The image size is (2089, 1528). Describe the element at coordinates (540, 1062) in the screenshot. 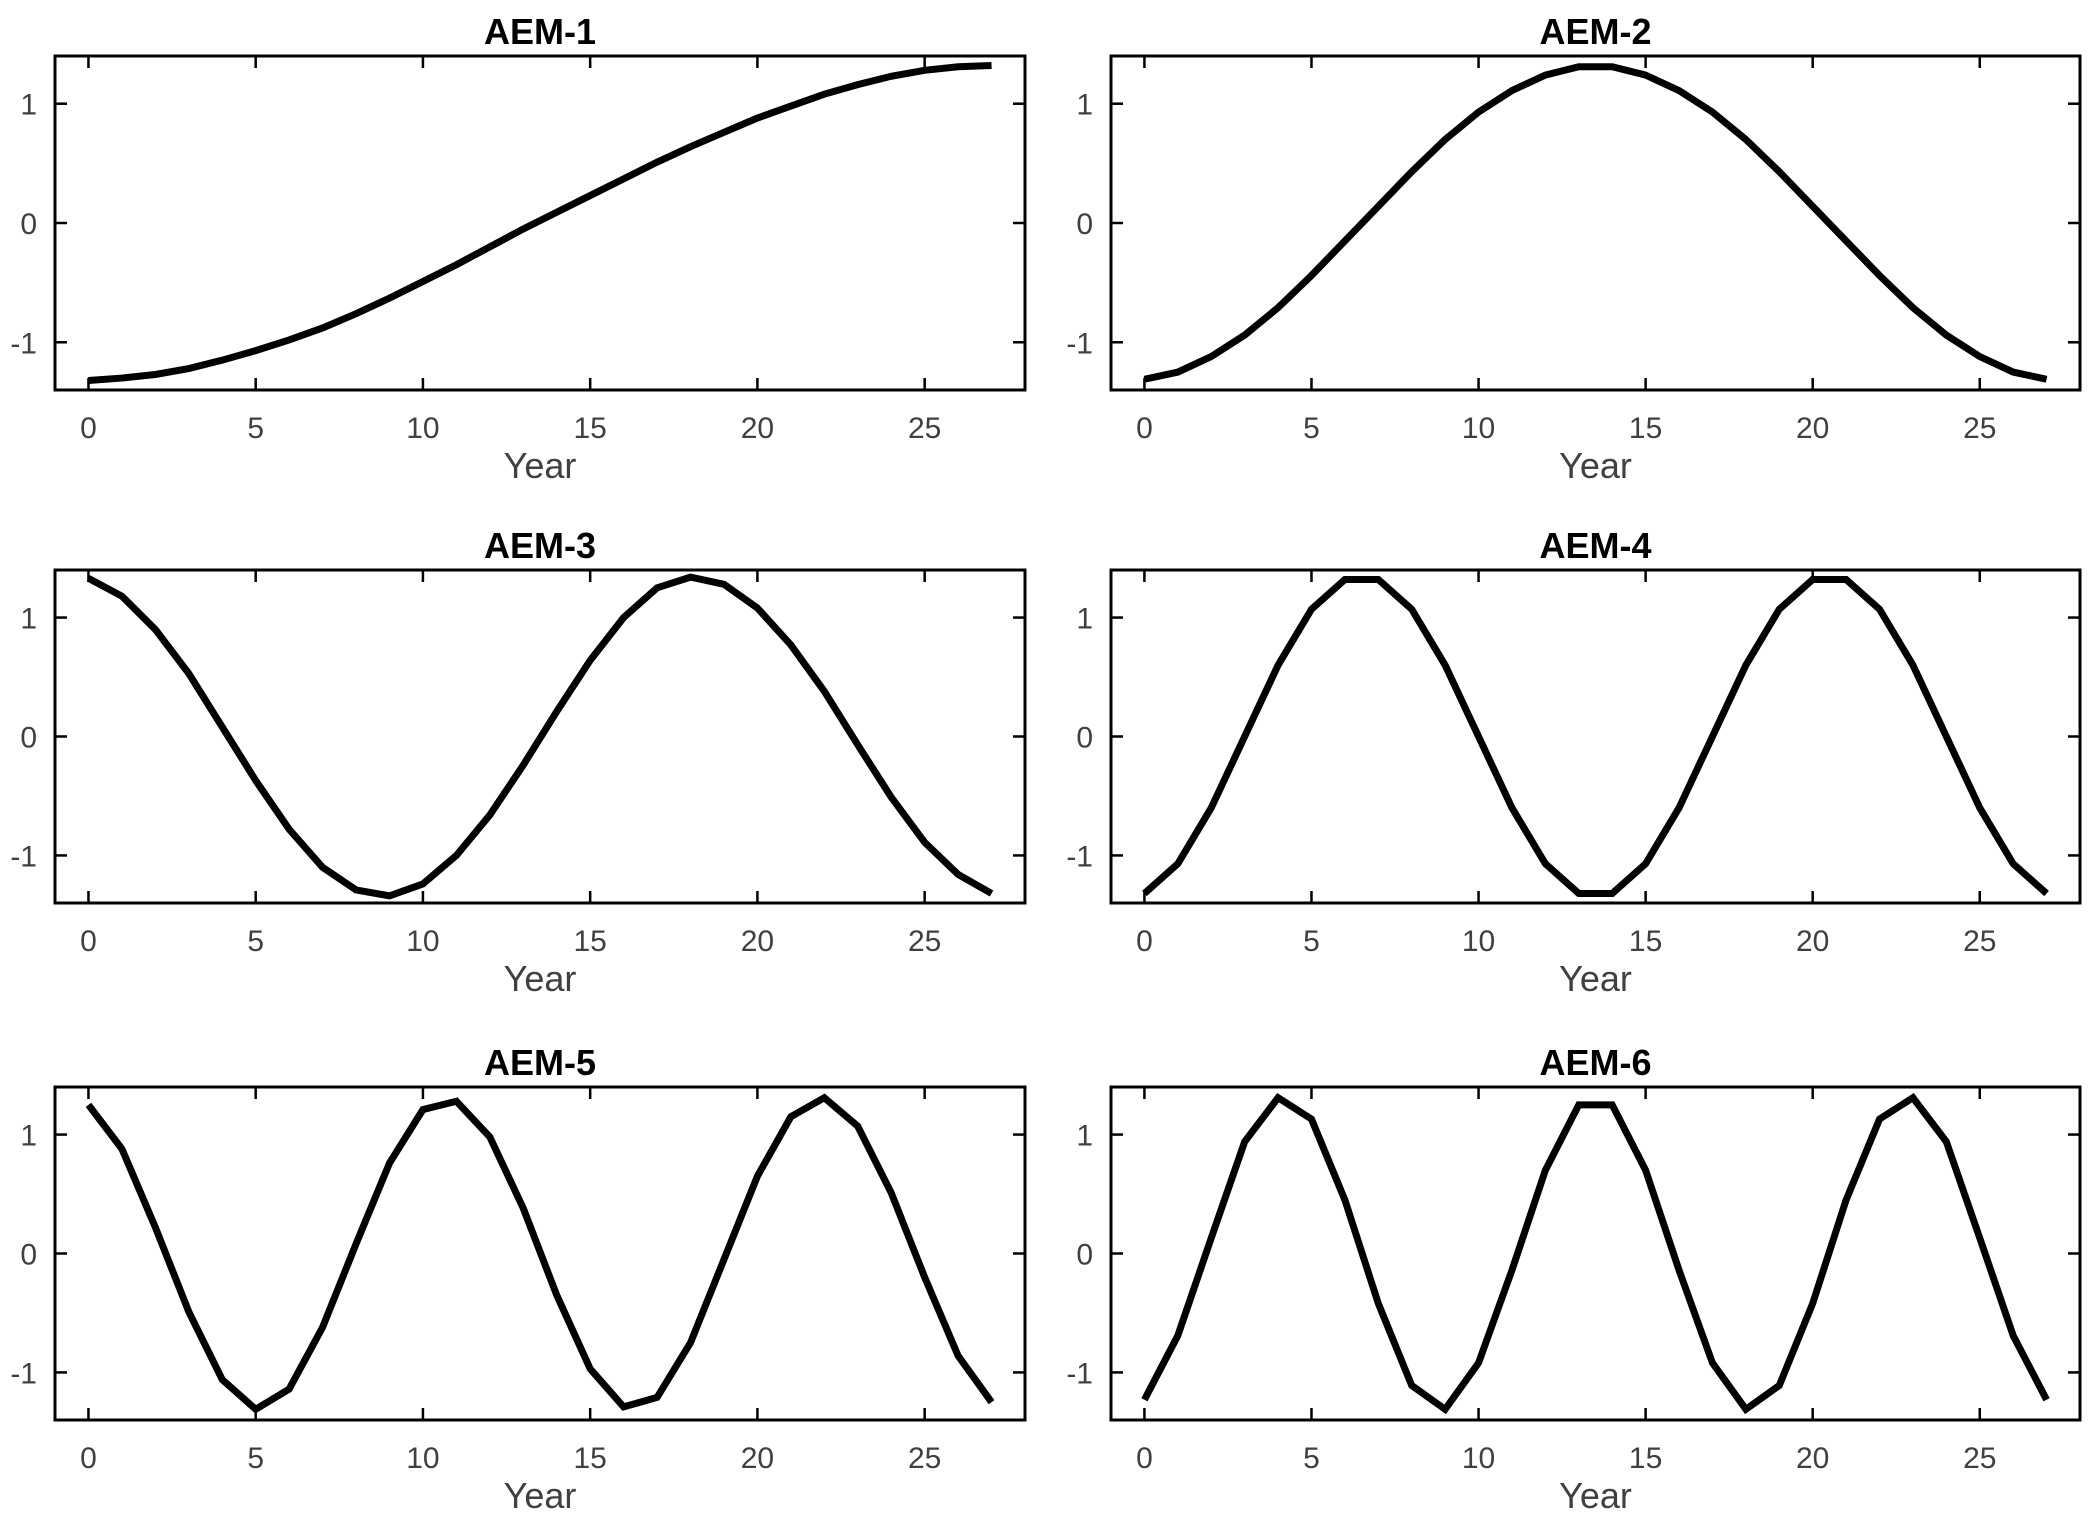

I see `chart-title: AEM-5` at that location.